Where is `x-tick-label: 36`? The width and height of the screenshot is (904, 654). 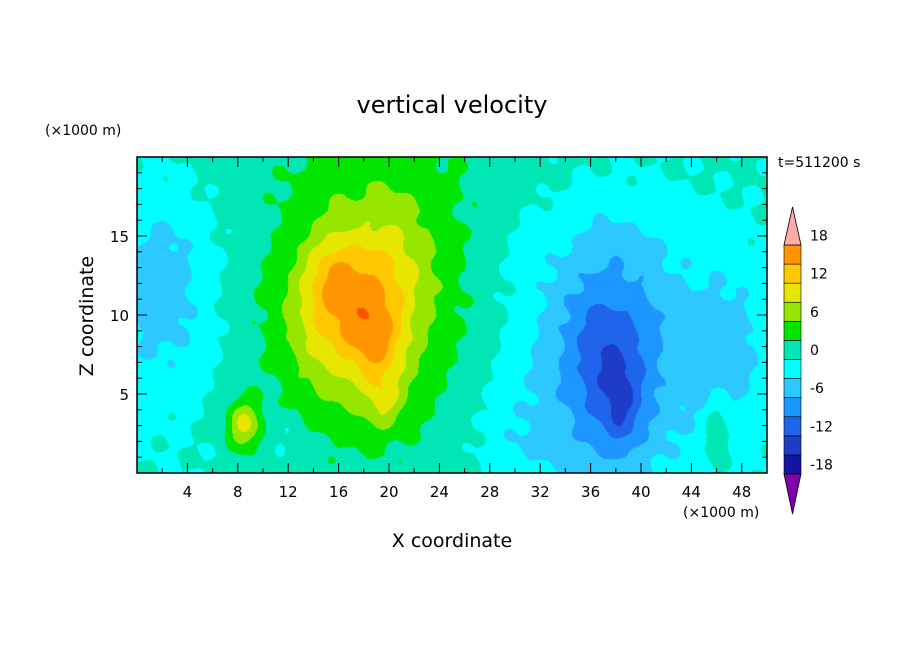 x-tick-label: 36 is located at coordinates (590, 492).